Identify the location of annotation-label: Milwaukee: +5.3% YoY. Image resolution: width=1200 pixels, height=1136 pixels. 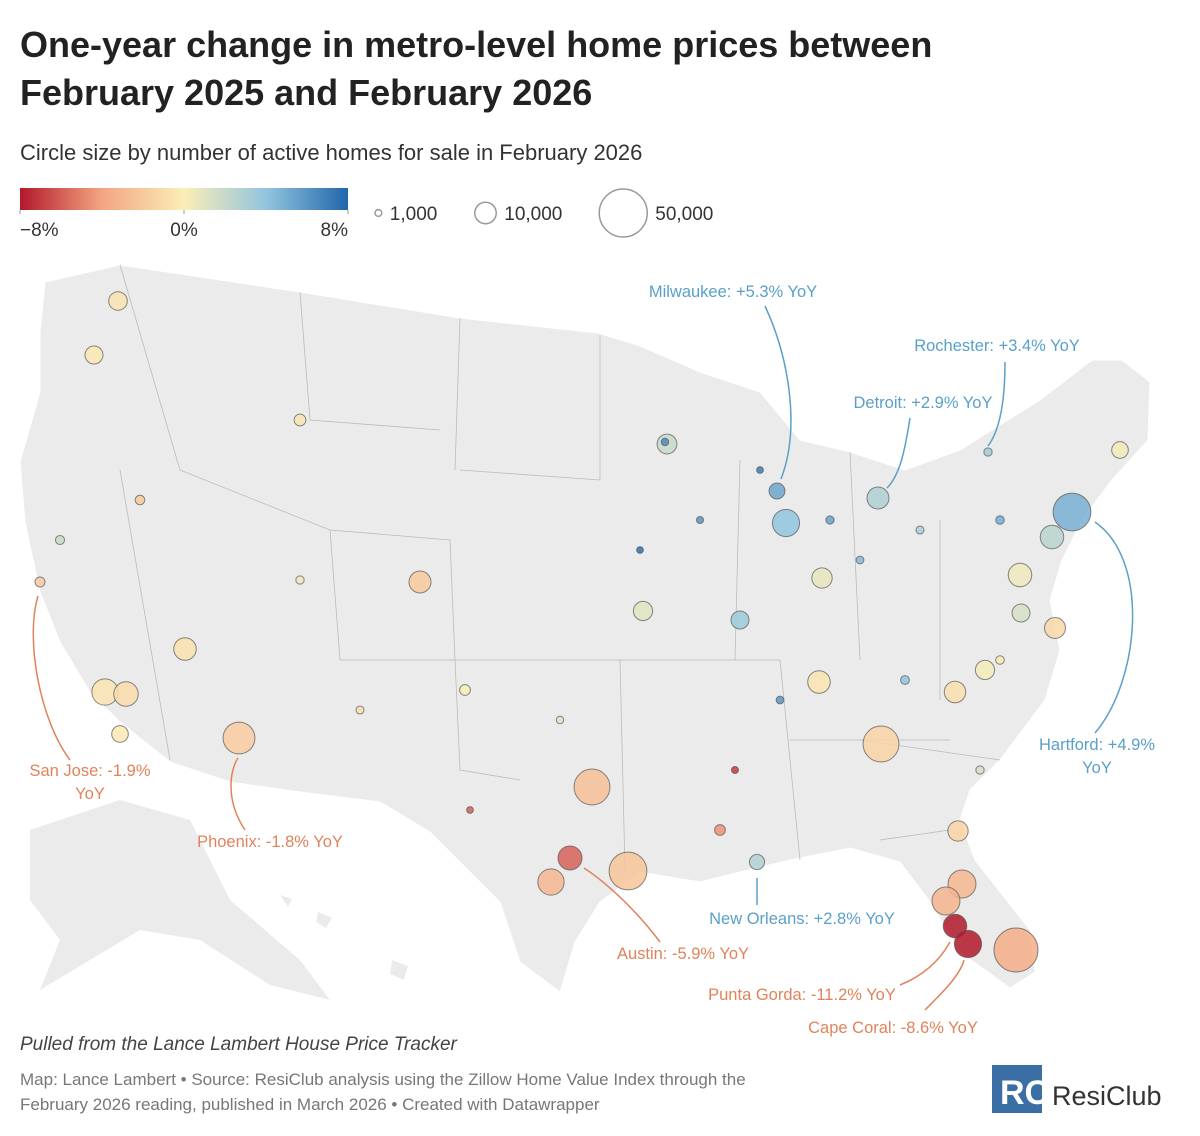
(733, 292).